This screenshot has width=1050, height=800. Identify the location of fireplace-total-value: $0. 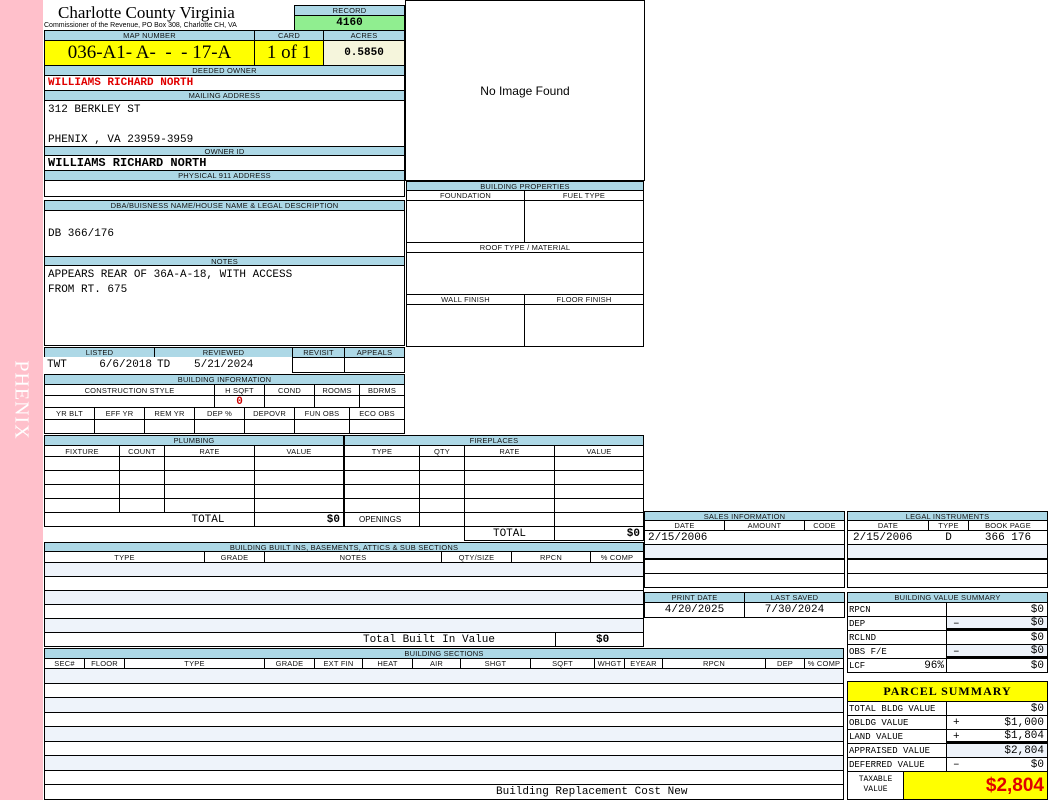
(599, 533).